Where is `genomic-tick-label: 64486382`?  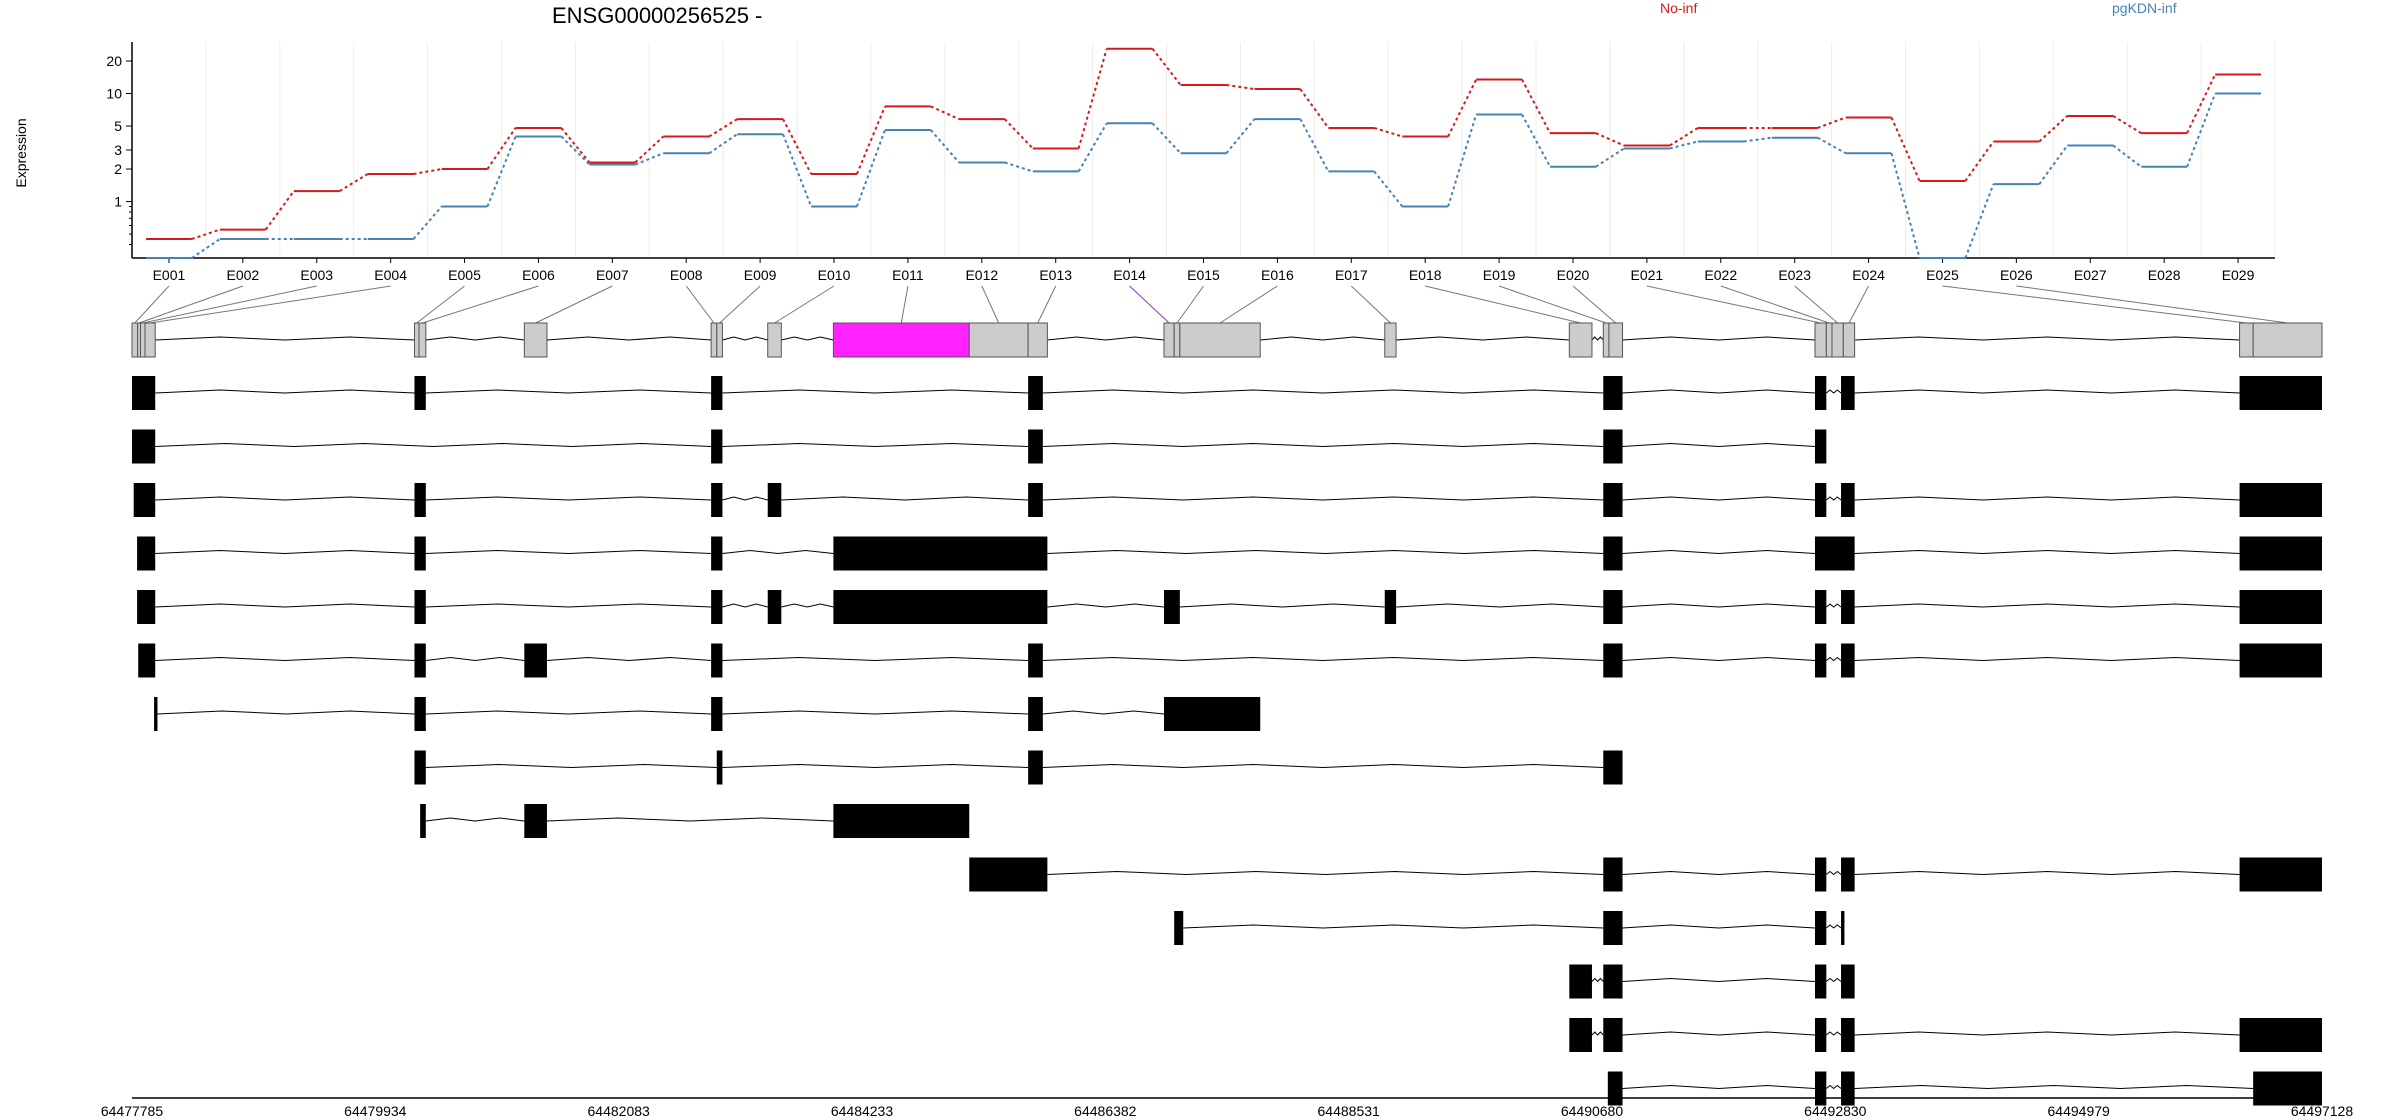 genomic-tick-label: 64486382 is located at coordinates (1105, 1111).